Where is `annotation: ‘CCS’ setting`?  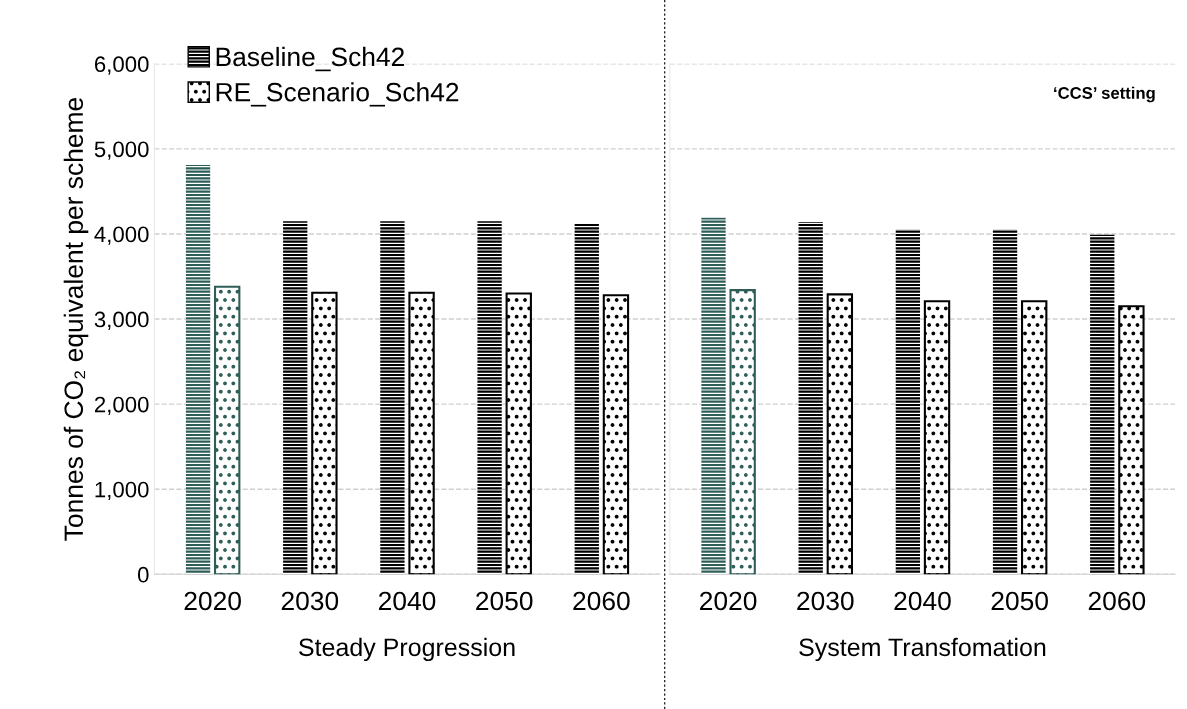 annotation: ‘CCS’ setting is located at coordinates (1104, 94).